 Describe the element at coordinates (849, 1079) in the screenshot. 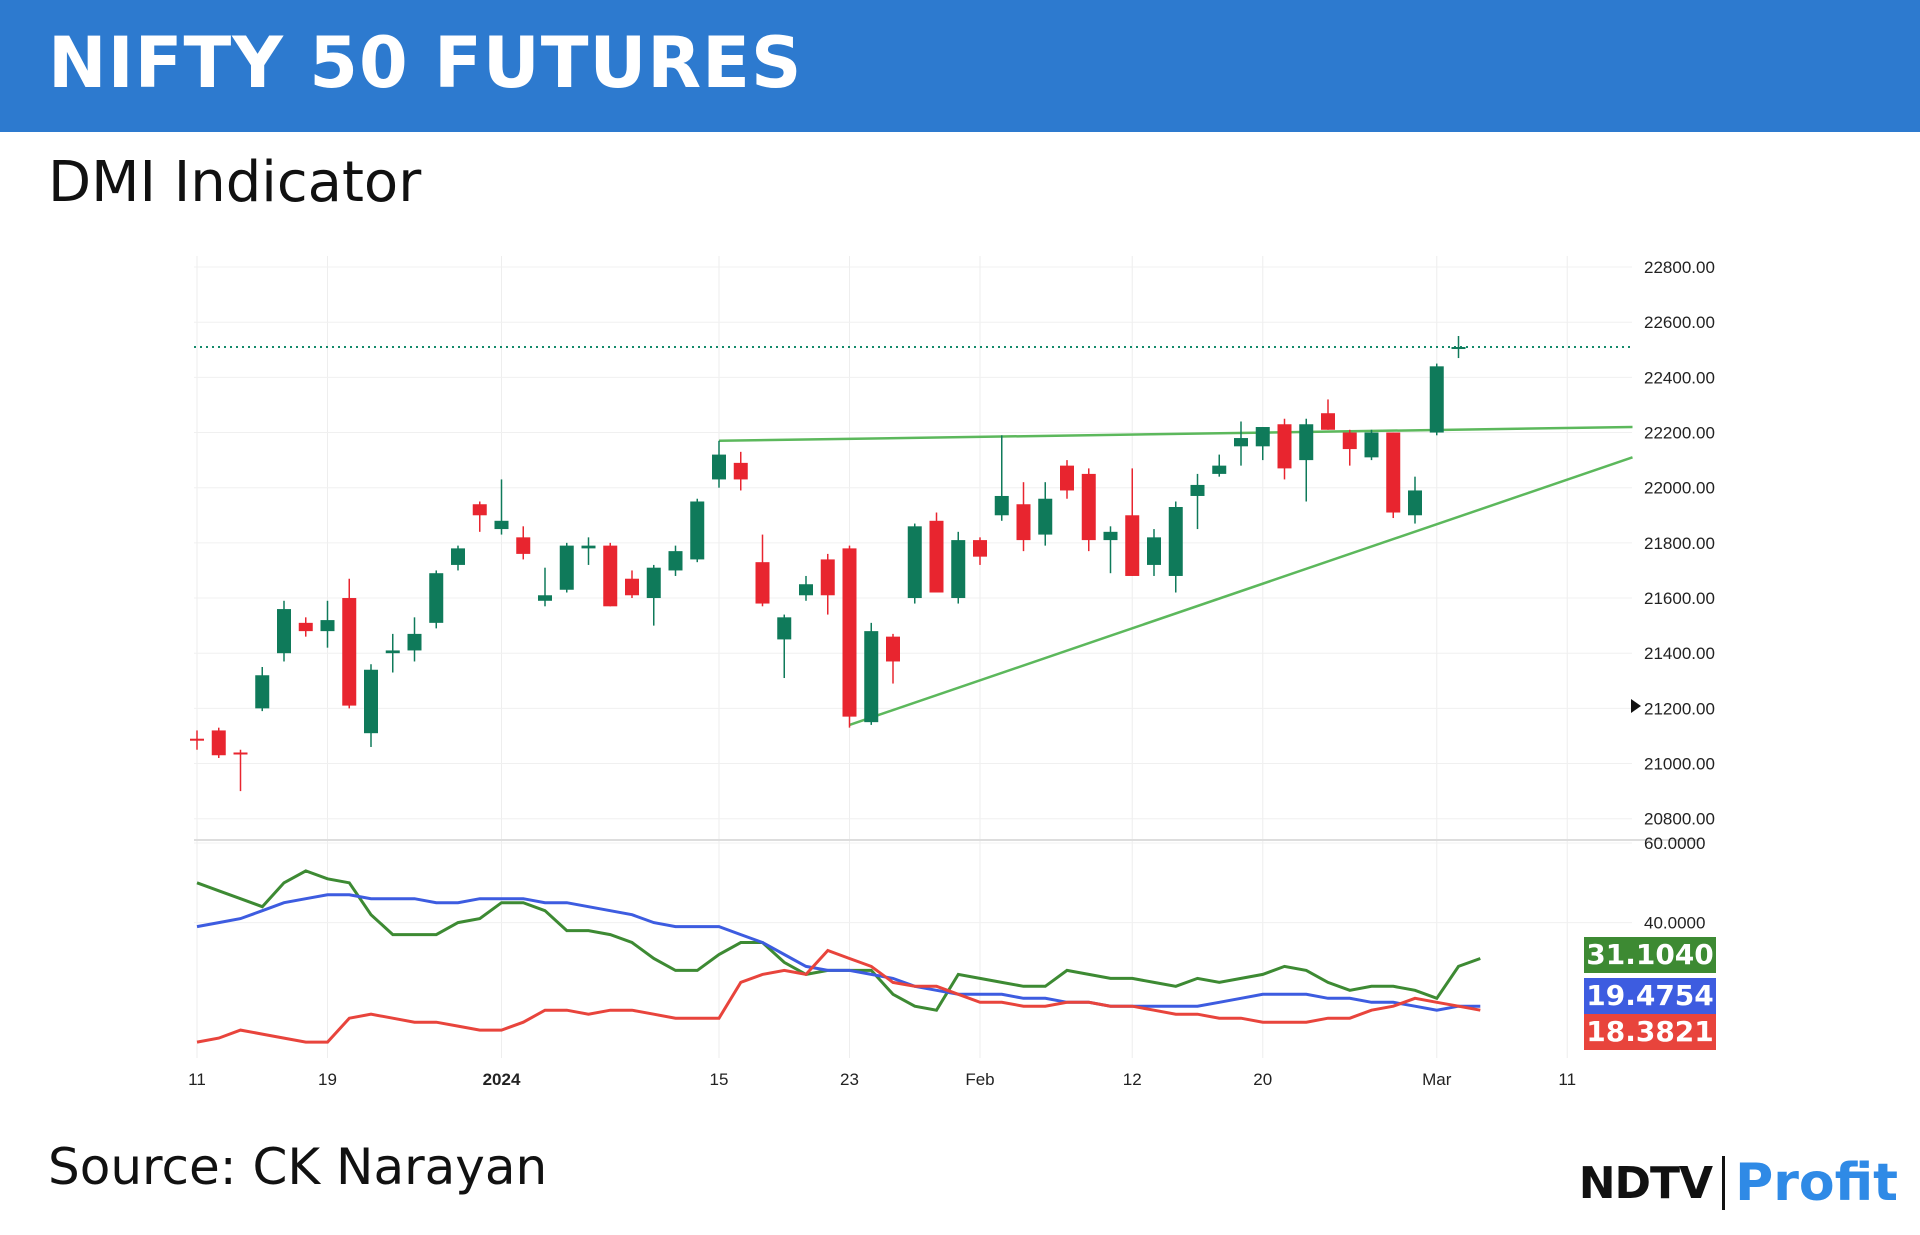

I see `x-tick-label: 23` at that location.